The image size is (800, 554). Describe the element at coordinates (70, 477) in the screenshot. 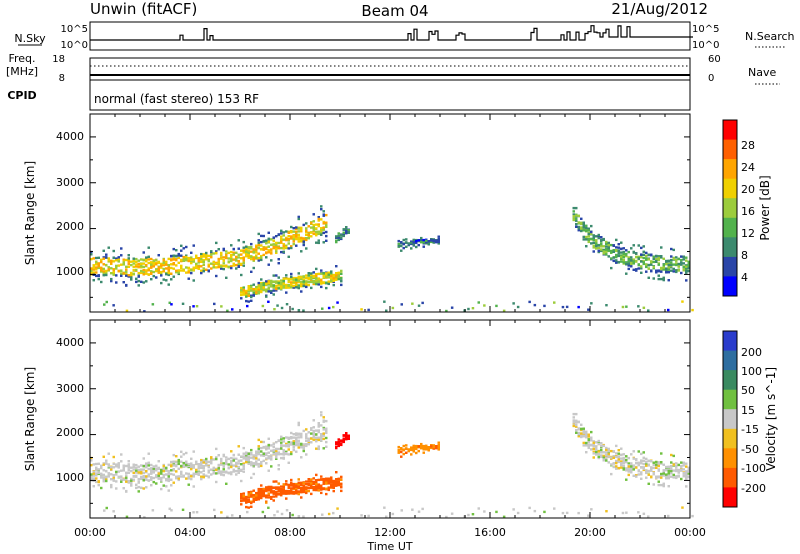

I see `velocity-ytick-1000: 1000` at that location.